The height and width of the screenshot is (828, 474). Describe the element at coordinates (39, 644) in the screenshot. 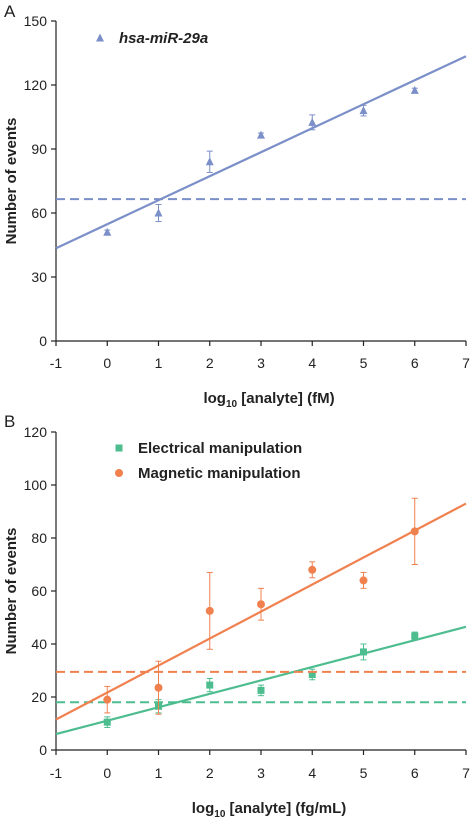

I see `y-tick-label: 40` at that location.